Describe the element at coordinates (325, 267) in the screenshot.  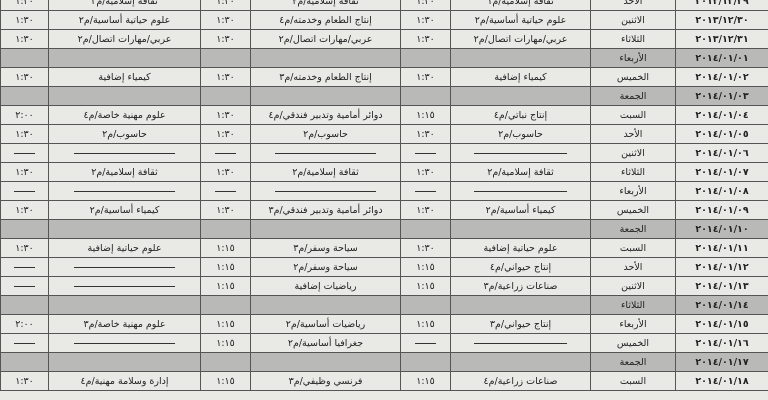
I see `subject-cell: سياحة وسفر/م٢` at that location.